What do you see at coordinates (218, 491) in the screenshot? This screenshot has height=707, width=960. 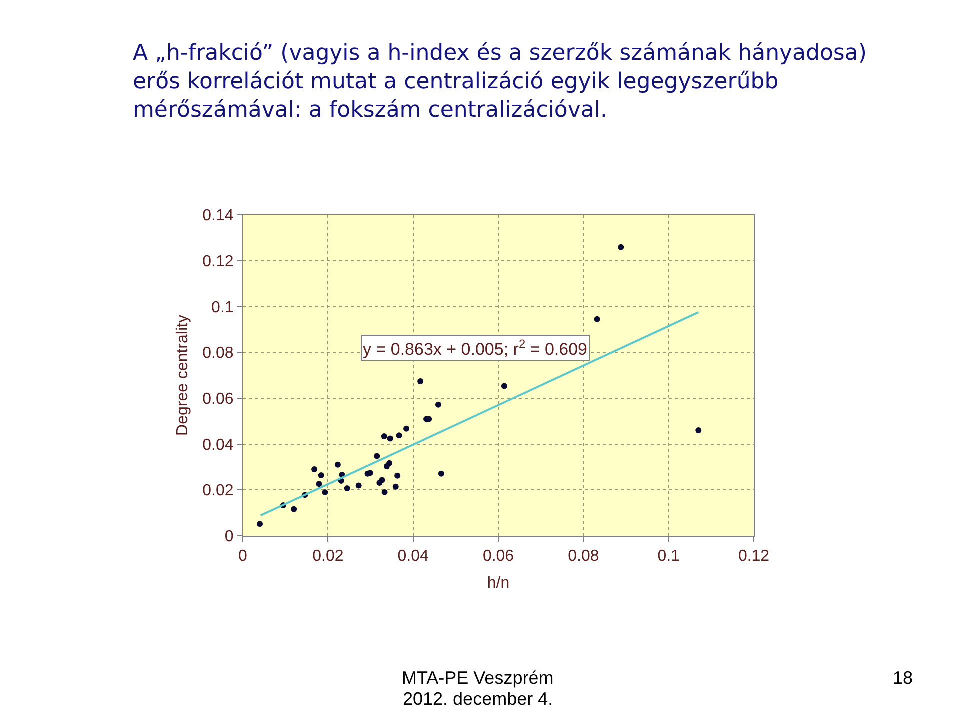 I see `y-tick-label: 0.02` at bounding box center [218, 491].